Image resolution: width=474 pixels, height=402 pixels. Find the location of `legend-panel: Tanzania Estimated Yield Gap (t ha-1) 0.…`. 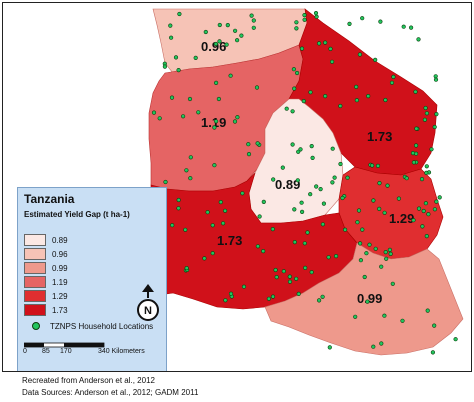

legend-panel: Tanzania Estimated Yield Gap (t ha-1) 0.… is located at coordinates (92, 279).